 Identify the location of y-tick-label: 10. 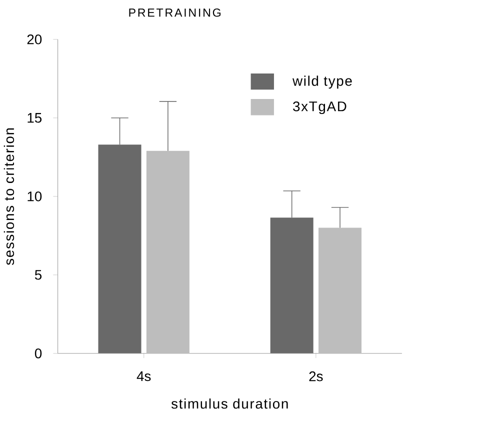
(35, 196).